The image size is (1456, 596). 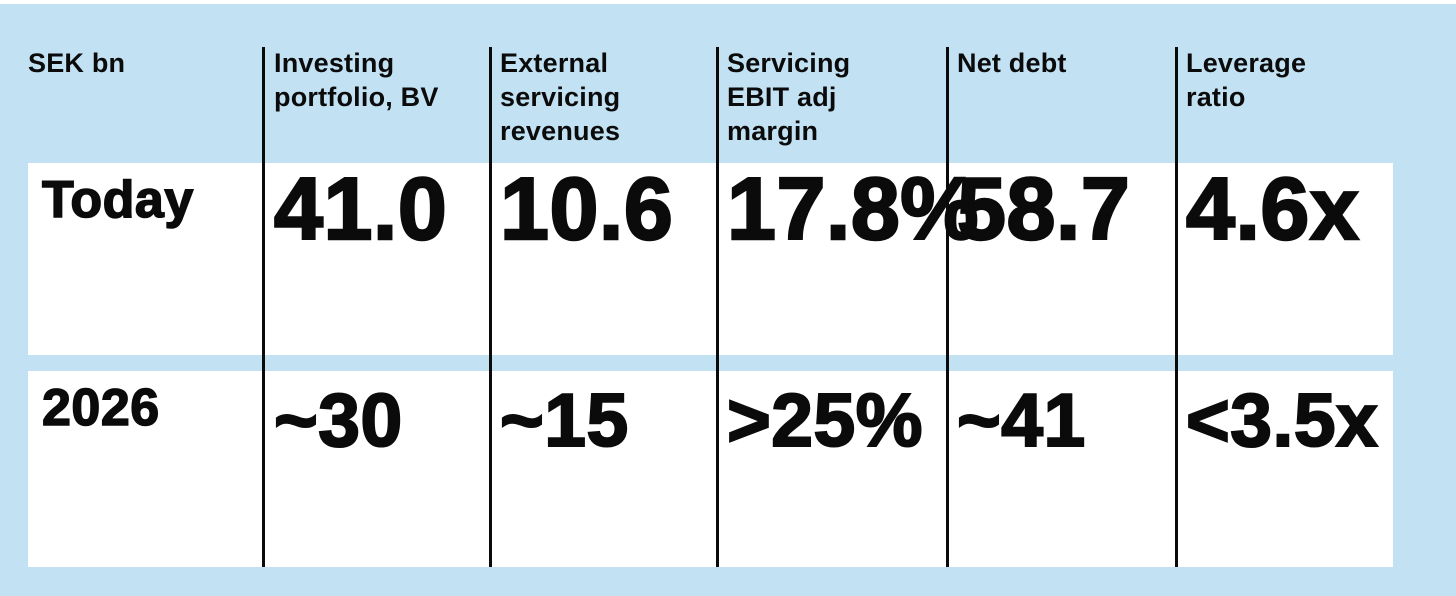 What do you see at coordinates (560, 97) in the screenshot?
I see `column-header-external-servicing-revenues: External servicing revenues` at bounding box center [560, 97].